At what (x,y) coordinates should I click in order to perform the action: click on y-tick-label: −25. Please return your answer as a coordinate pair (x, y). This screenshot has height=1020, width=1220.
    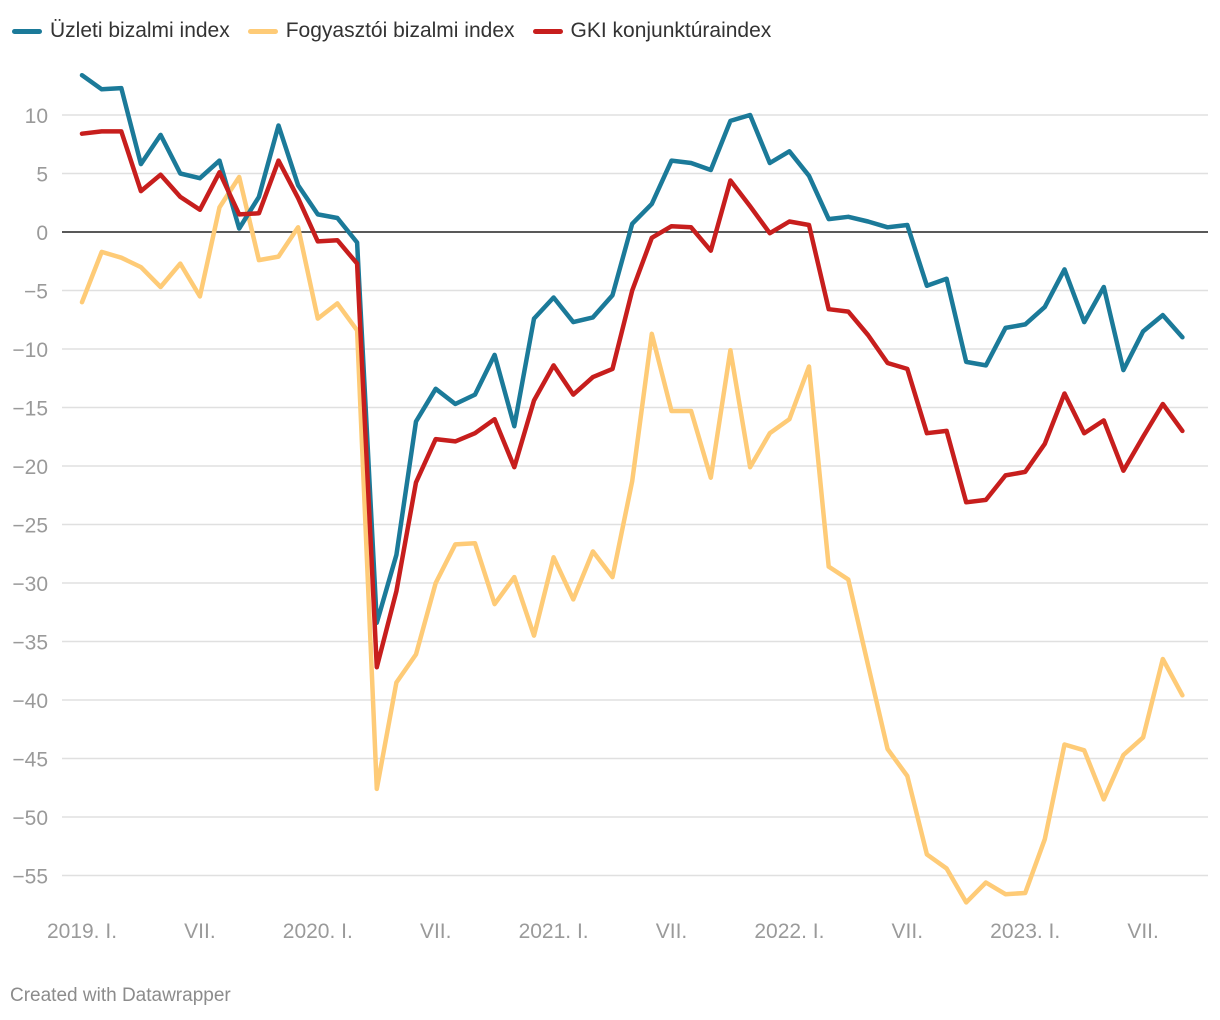
    Looking at the image, I should click on (30, 526).